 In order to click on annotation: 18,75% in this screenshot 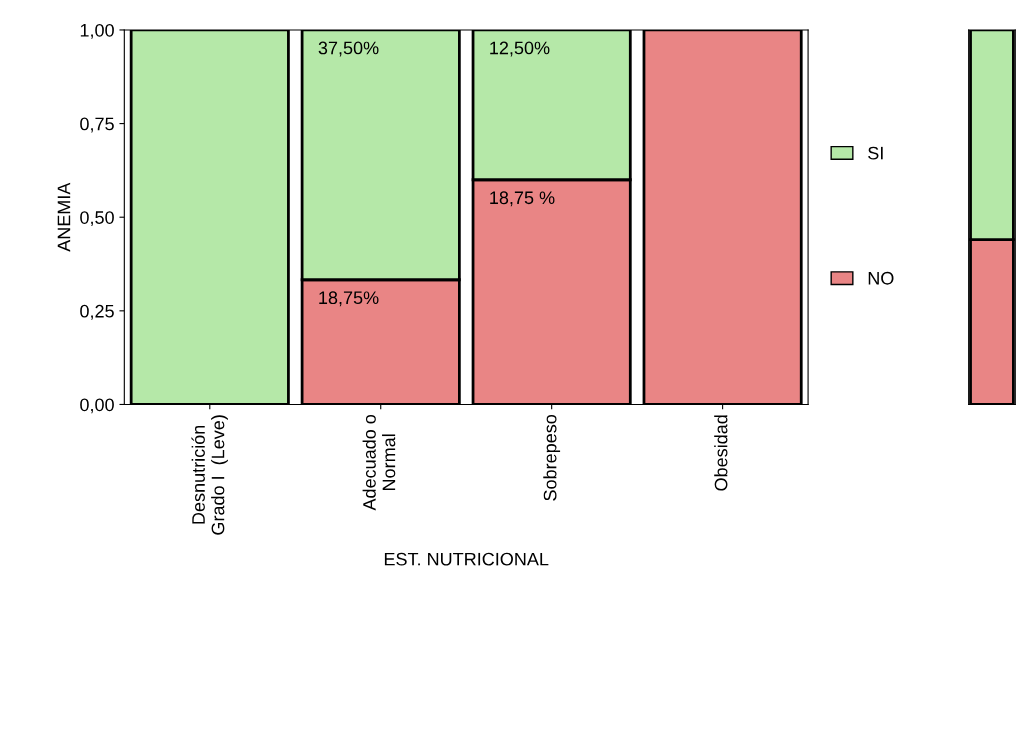, I will do `click(349, 299)`.